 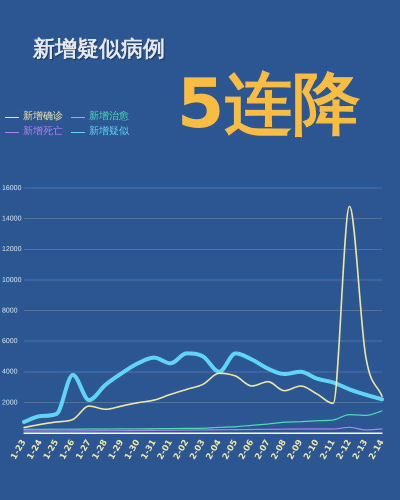 What do you see at coordinates (99, 49) in the screenshot?
I see `chart-title: 新增疑似病例` at bounding box center [99, 49].